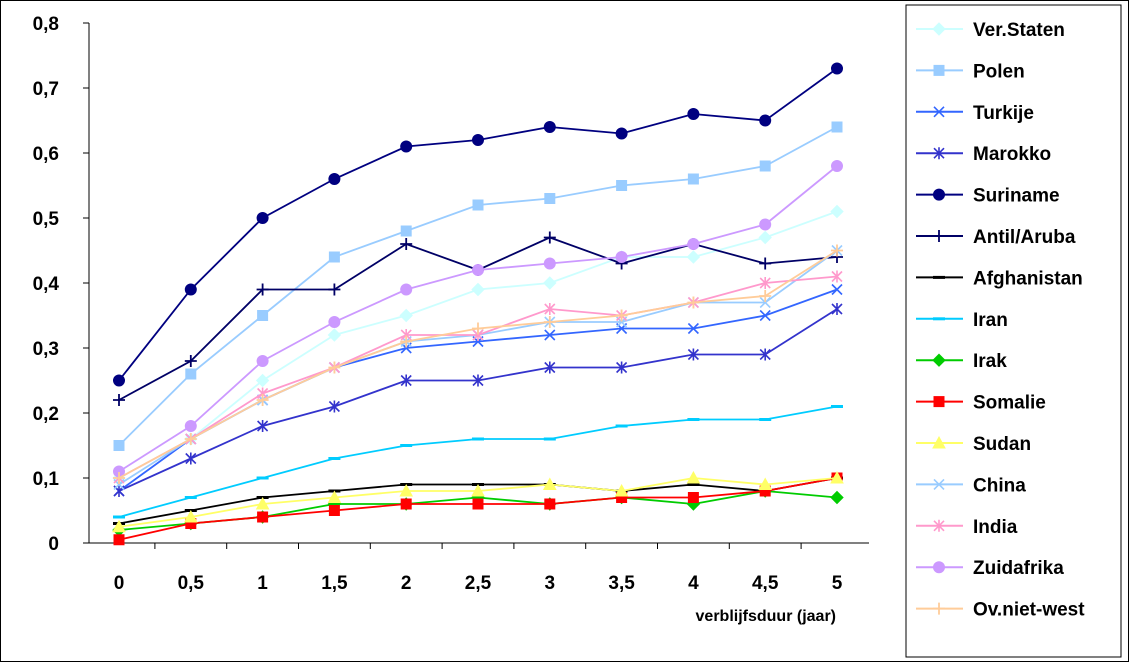 The width and height of the screenshot is (1129, 662). Describe the element at coordinates (262, 583) in the screenshot. I see `x-tick-label: 1` at that location.